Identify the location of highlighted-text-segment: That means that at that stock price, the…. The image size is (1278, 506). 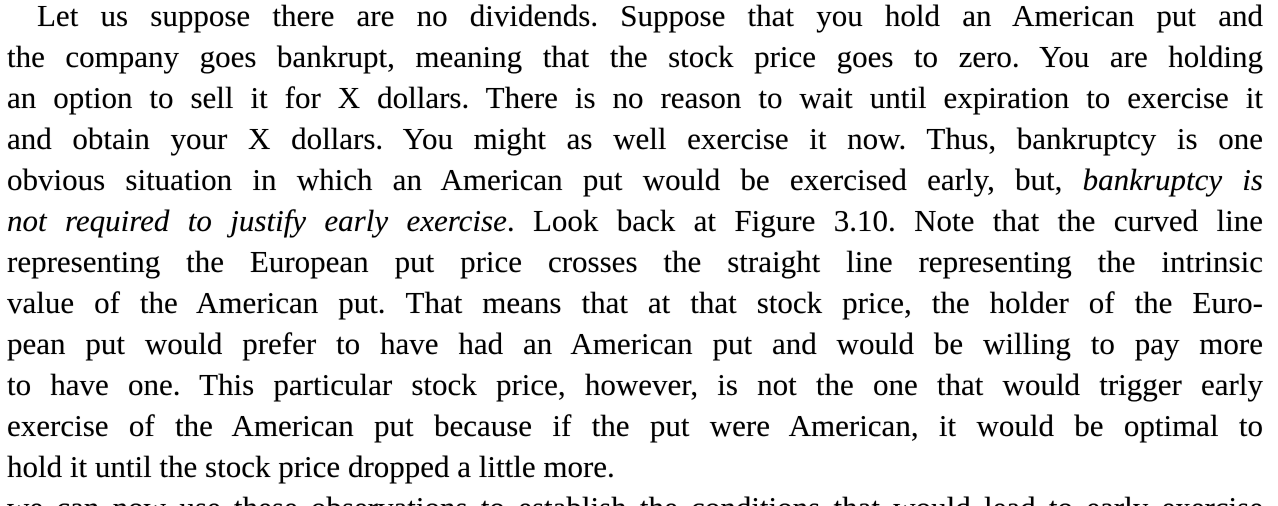
(834, 302).